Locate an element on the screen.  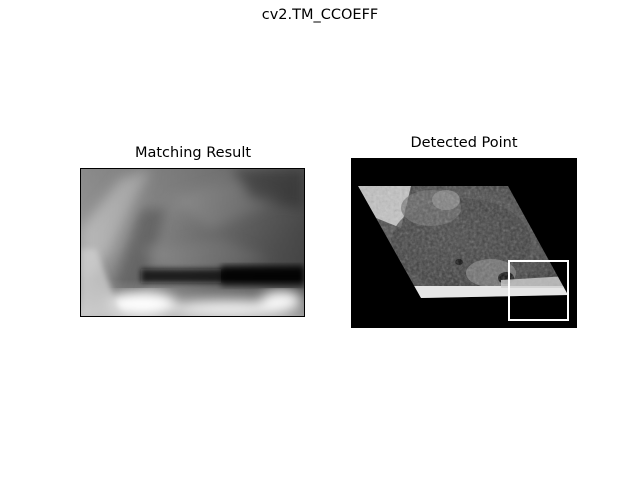
matching-heatmap is located at coordinates (192, 242).